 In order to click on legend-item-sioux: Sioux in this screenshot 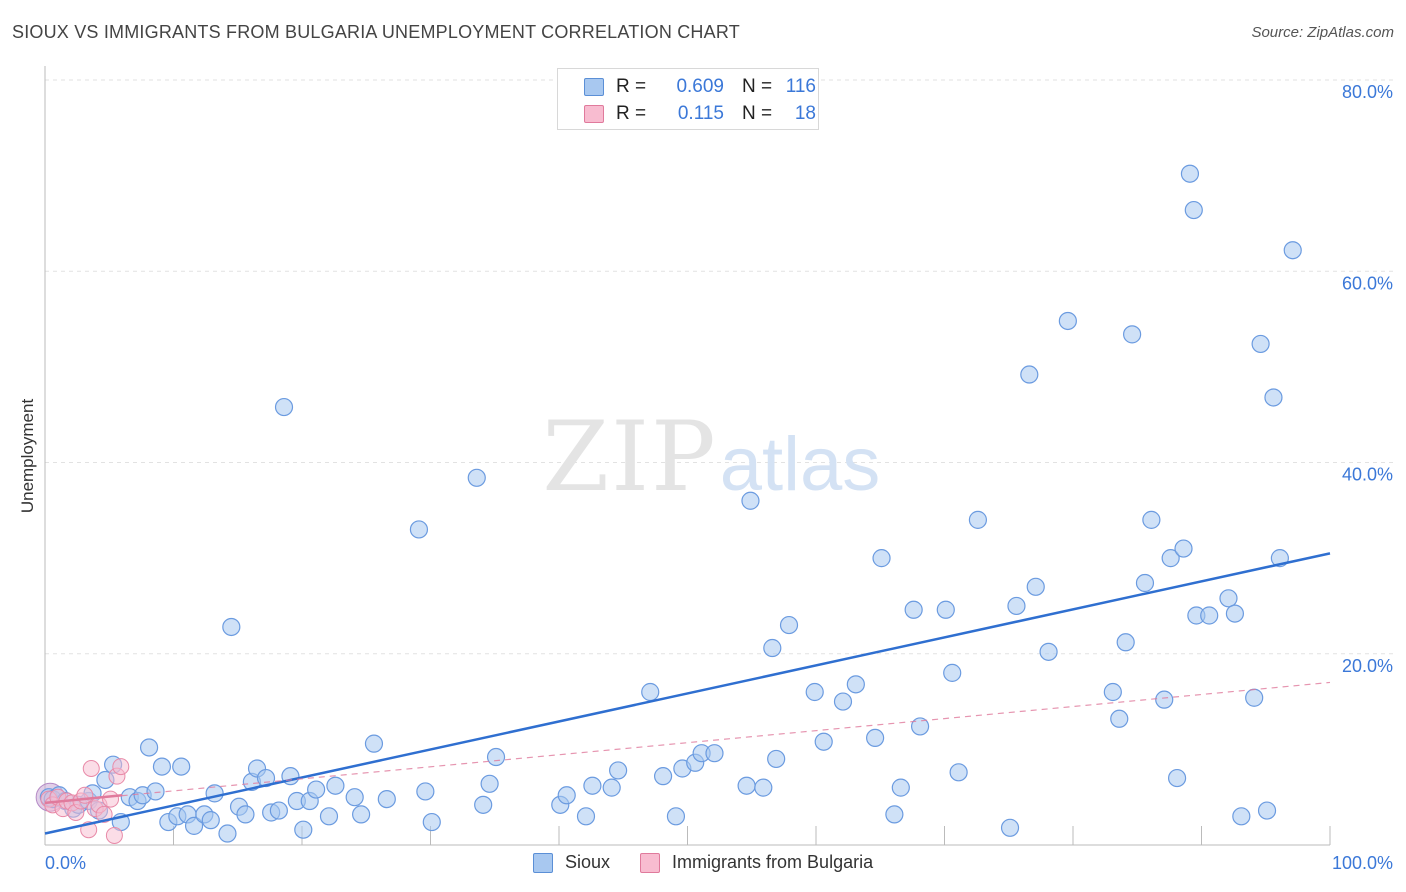, I will do `click(571, 862)`.